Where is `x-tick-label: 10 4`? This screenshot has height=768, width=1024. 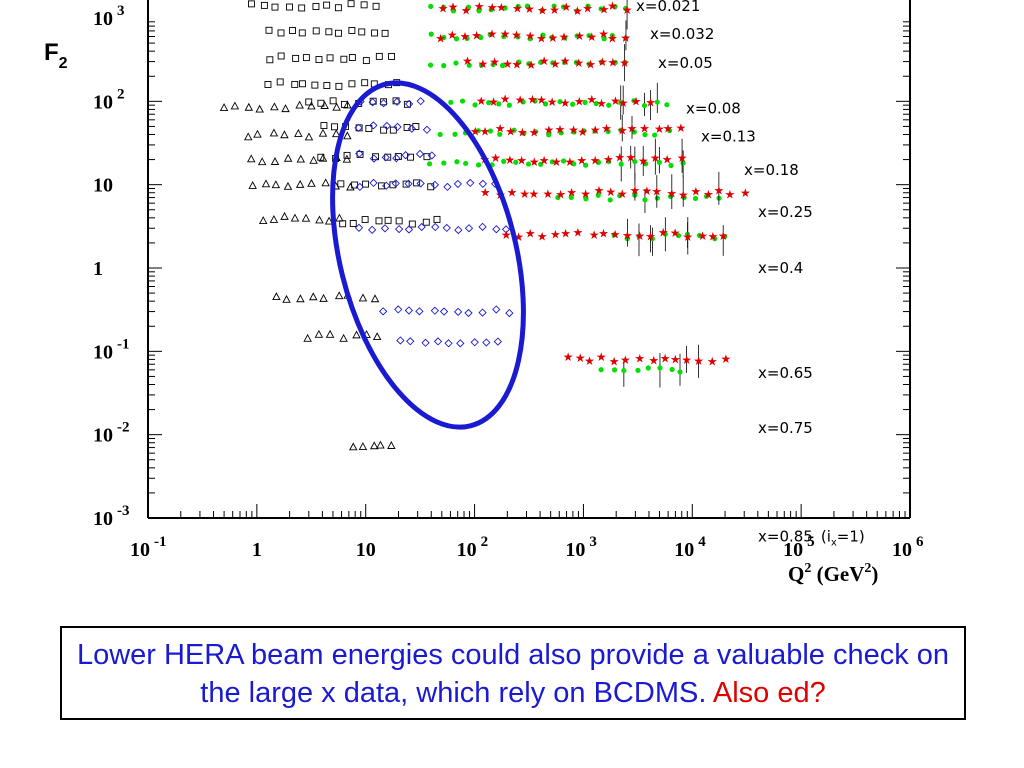
x-tick-label: 10 4 is located at coordinates (690, 547).